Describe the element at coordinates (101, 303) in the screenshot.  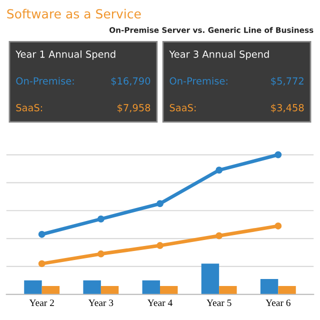
I see `x-tick-label: Year 3` at that location.